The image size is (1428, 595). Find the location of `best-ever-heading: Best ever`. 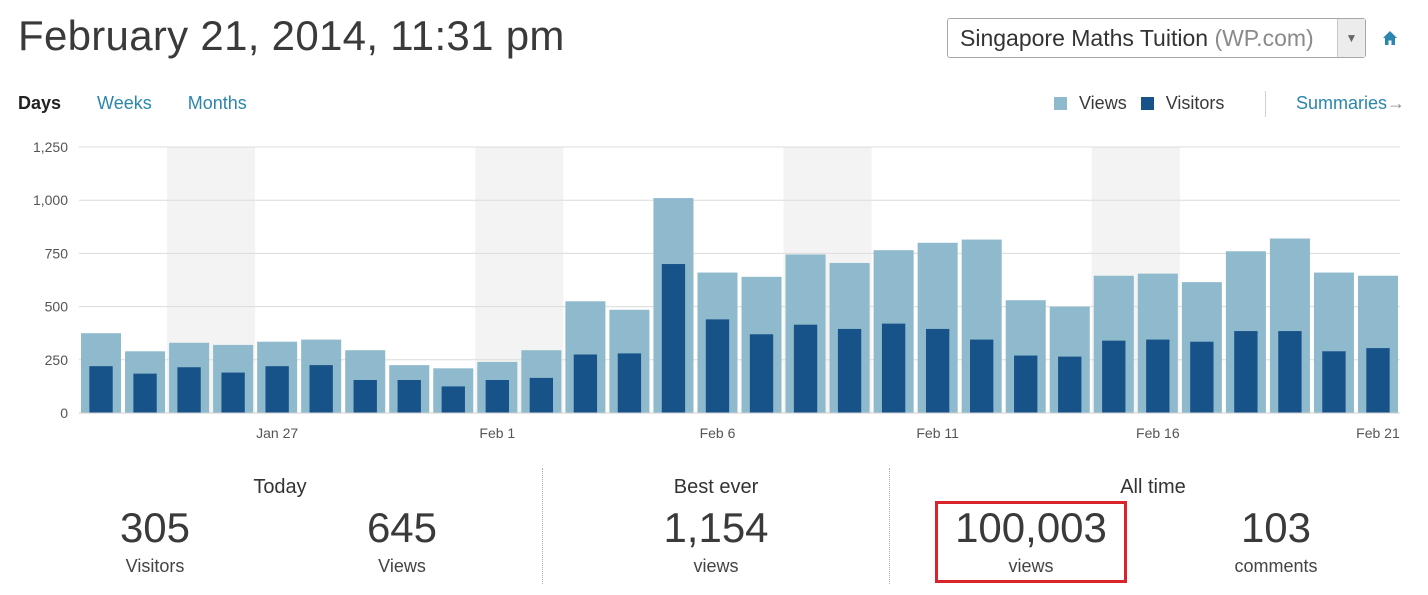

best-ever-heading: Best ever is located at coordinates (716, 487).